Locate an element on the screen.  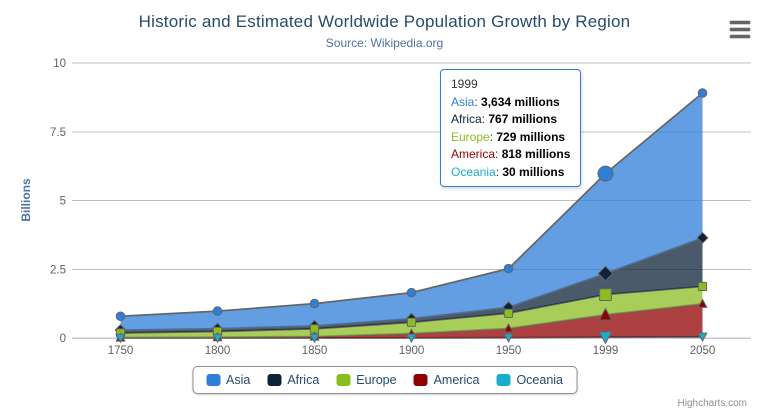
legend: Asia Africa Europe America Oceania is located at coordinates (384, 380).